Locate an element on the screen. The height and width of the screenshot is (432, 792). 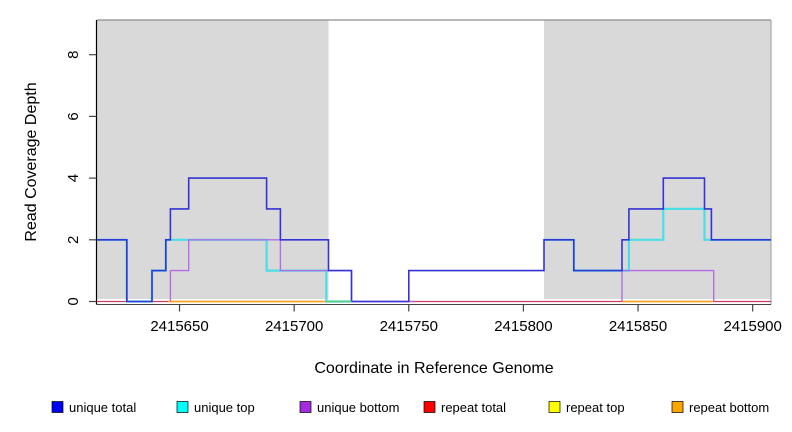
legend-label: unique top is located at coordinates (224, 407).